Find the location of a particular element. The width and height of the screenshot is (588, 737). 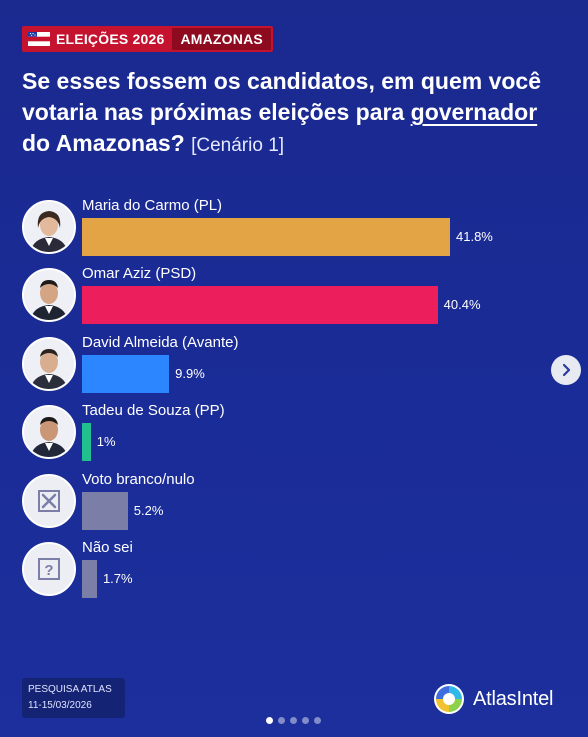

survey-label: PESQUISA ATLAS is located at coordinates (70, 689).